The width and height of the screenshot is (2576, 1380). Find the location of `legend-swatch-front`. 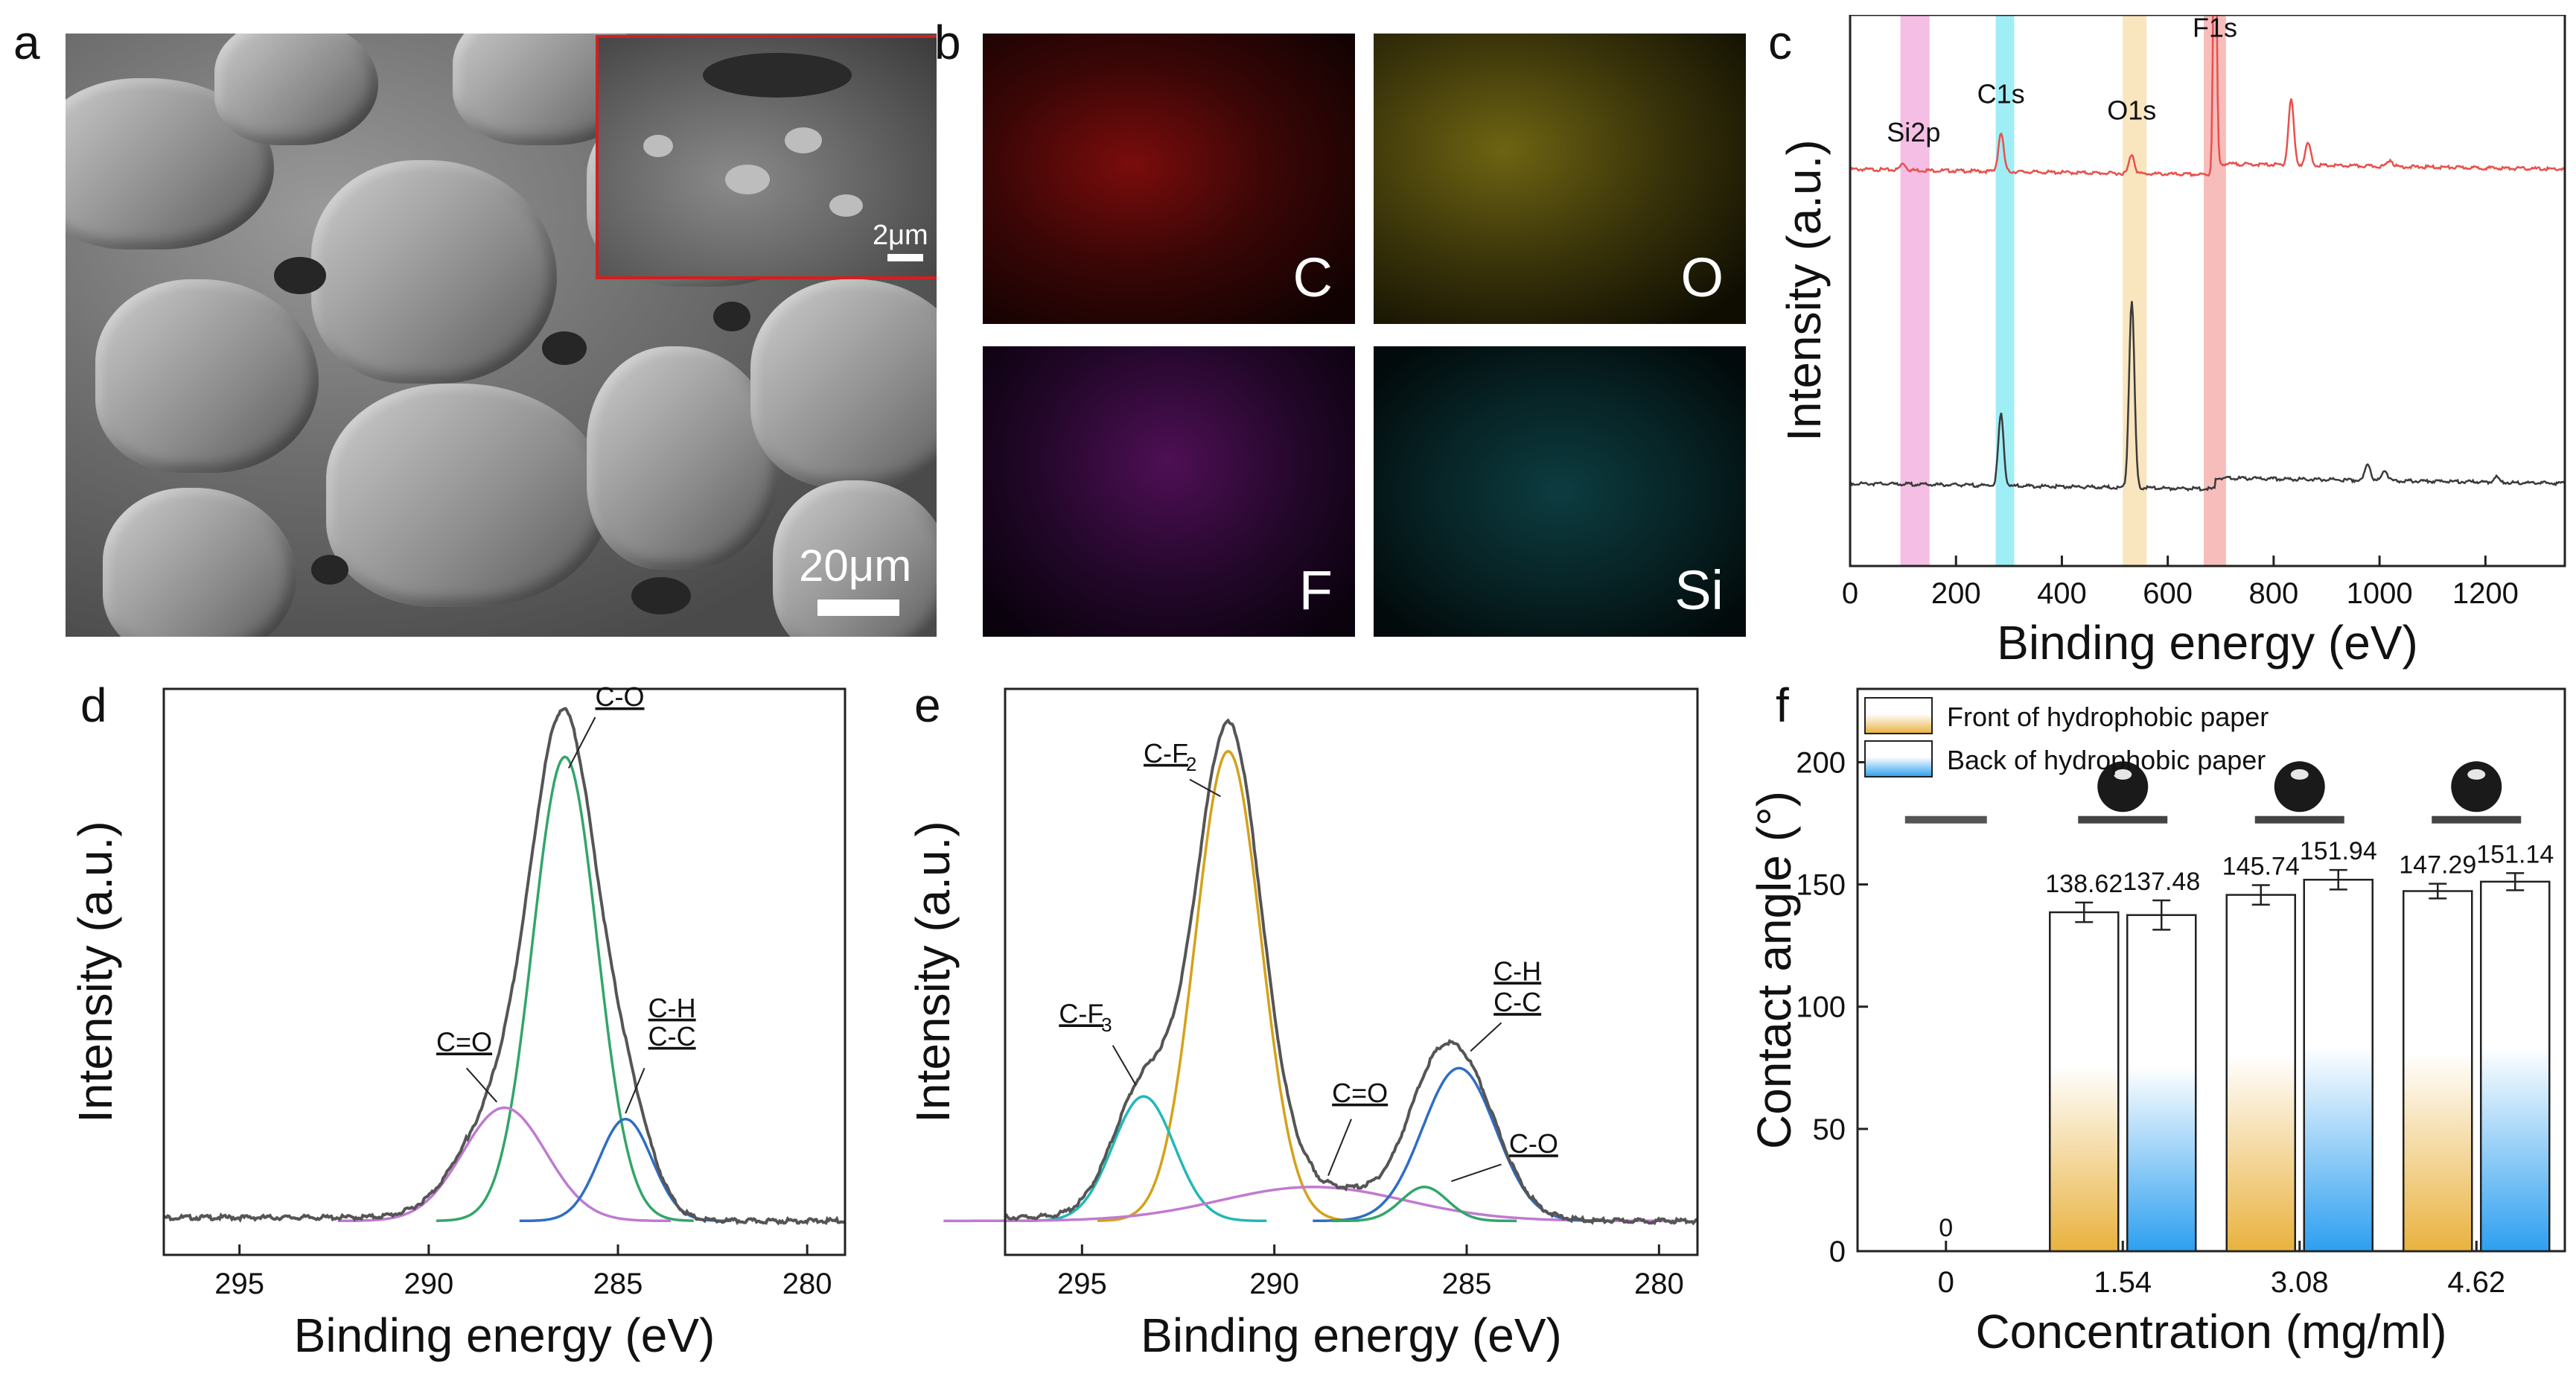

legend-swatch-front is located at coordinates (1898, 716).